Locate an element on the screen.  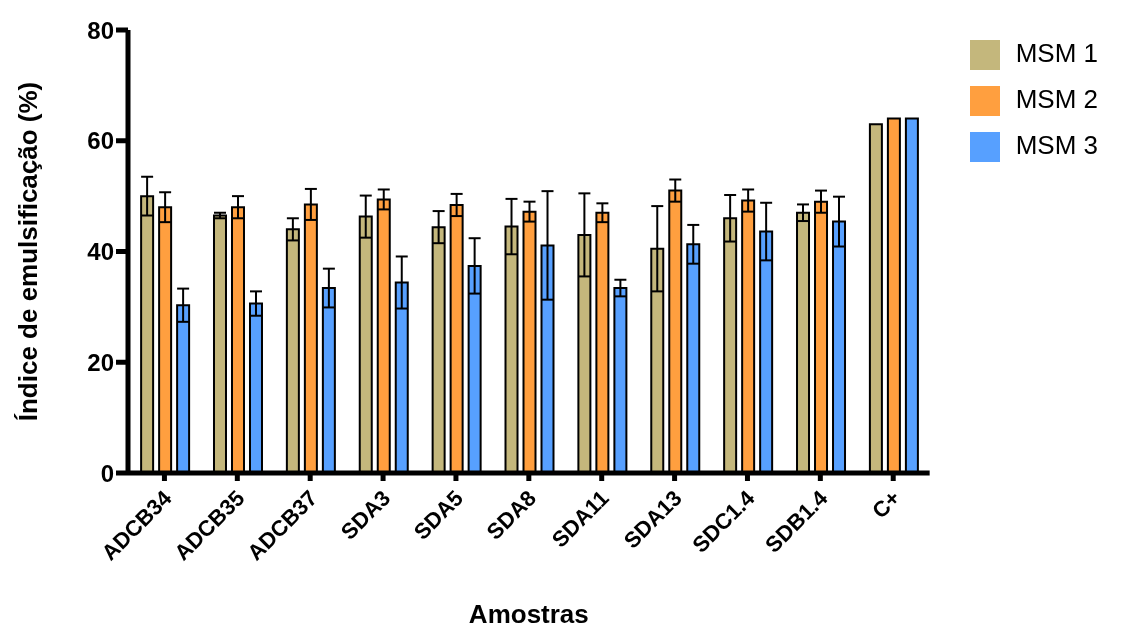
x-tick-label: C+ is located at coordinates (886, 504).